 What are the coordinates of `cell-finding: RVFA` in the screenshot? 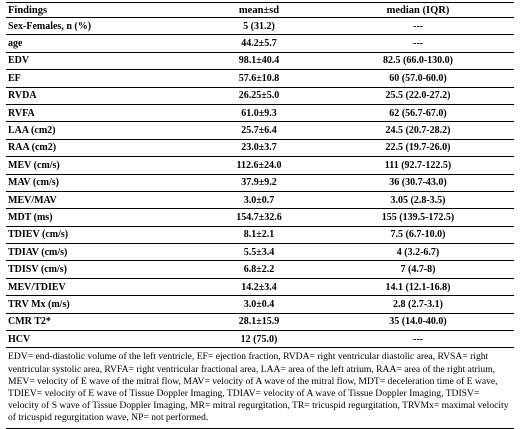 It's located at (101, 113).